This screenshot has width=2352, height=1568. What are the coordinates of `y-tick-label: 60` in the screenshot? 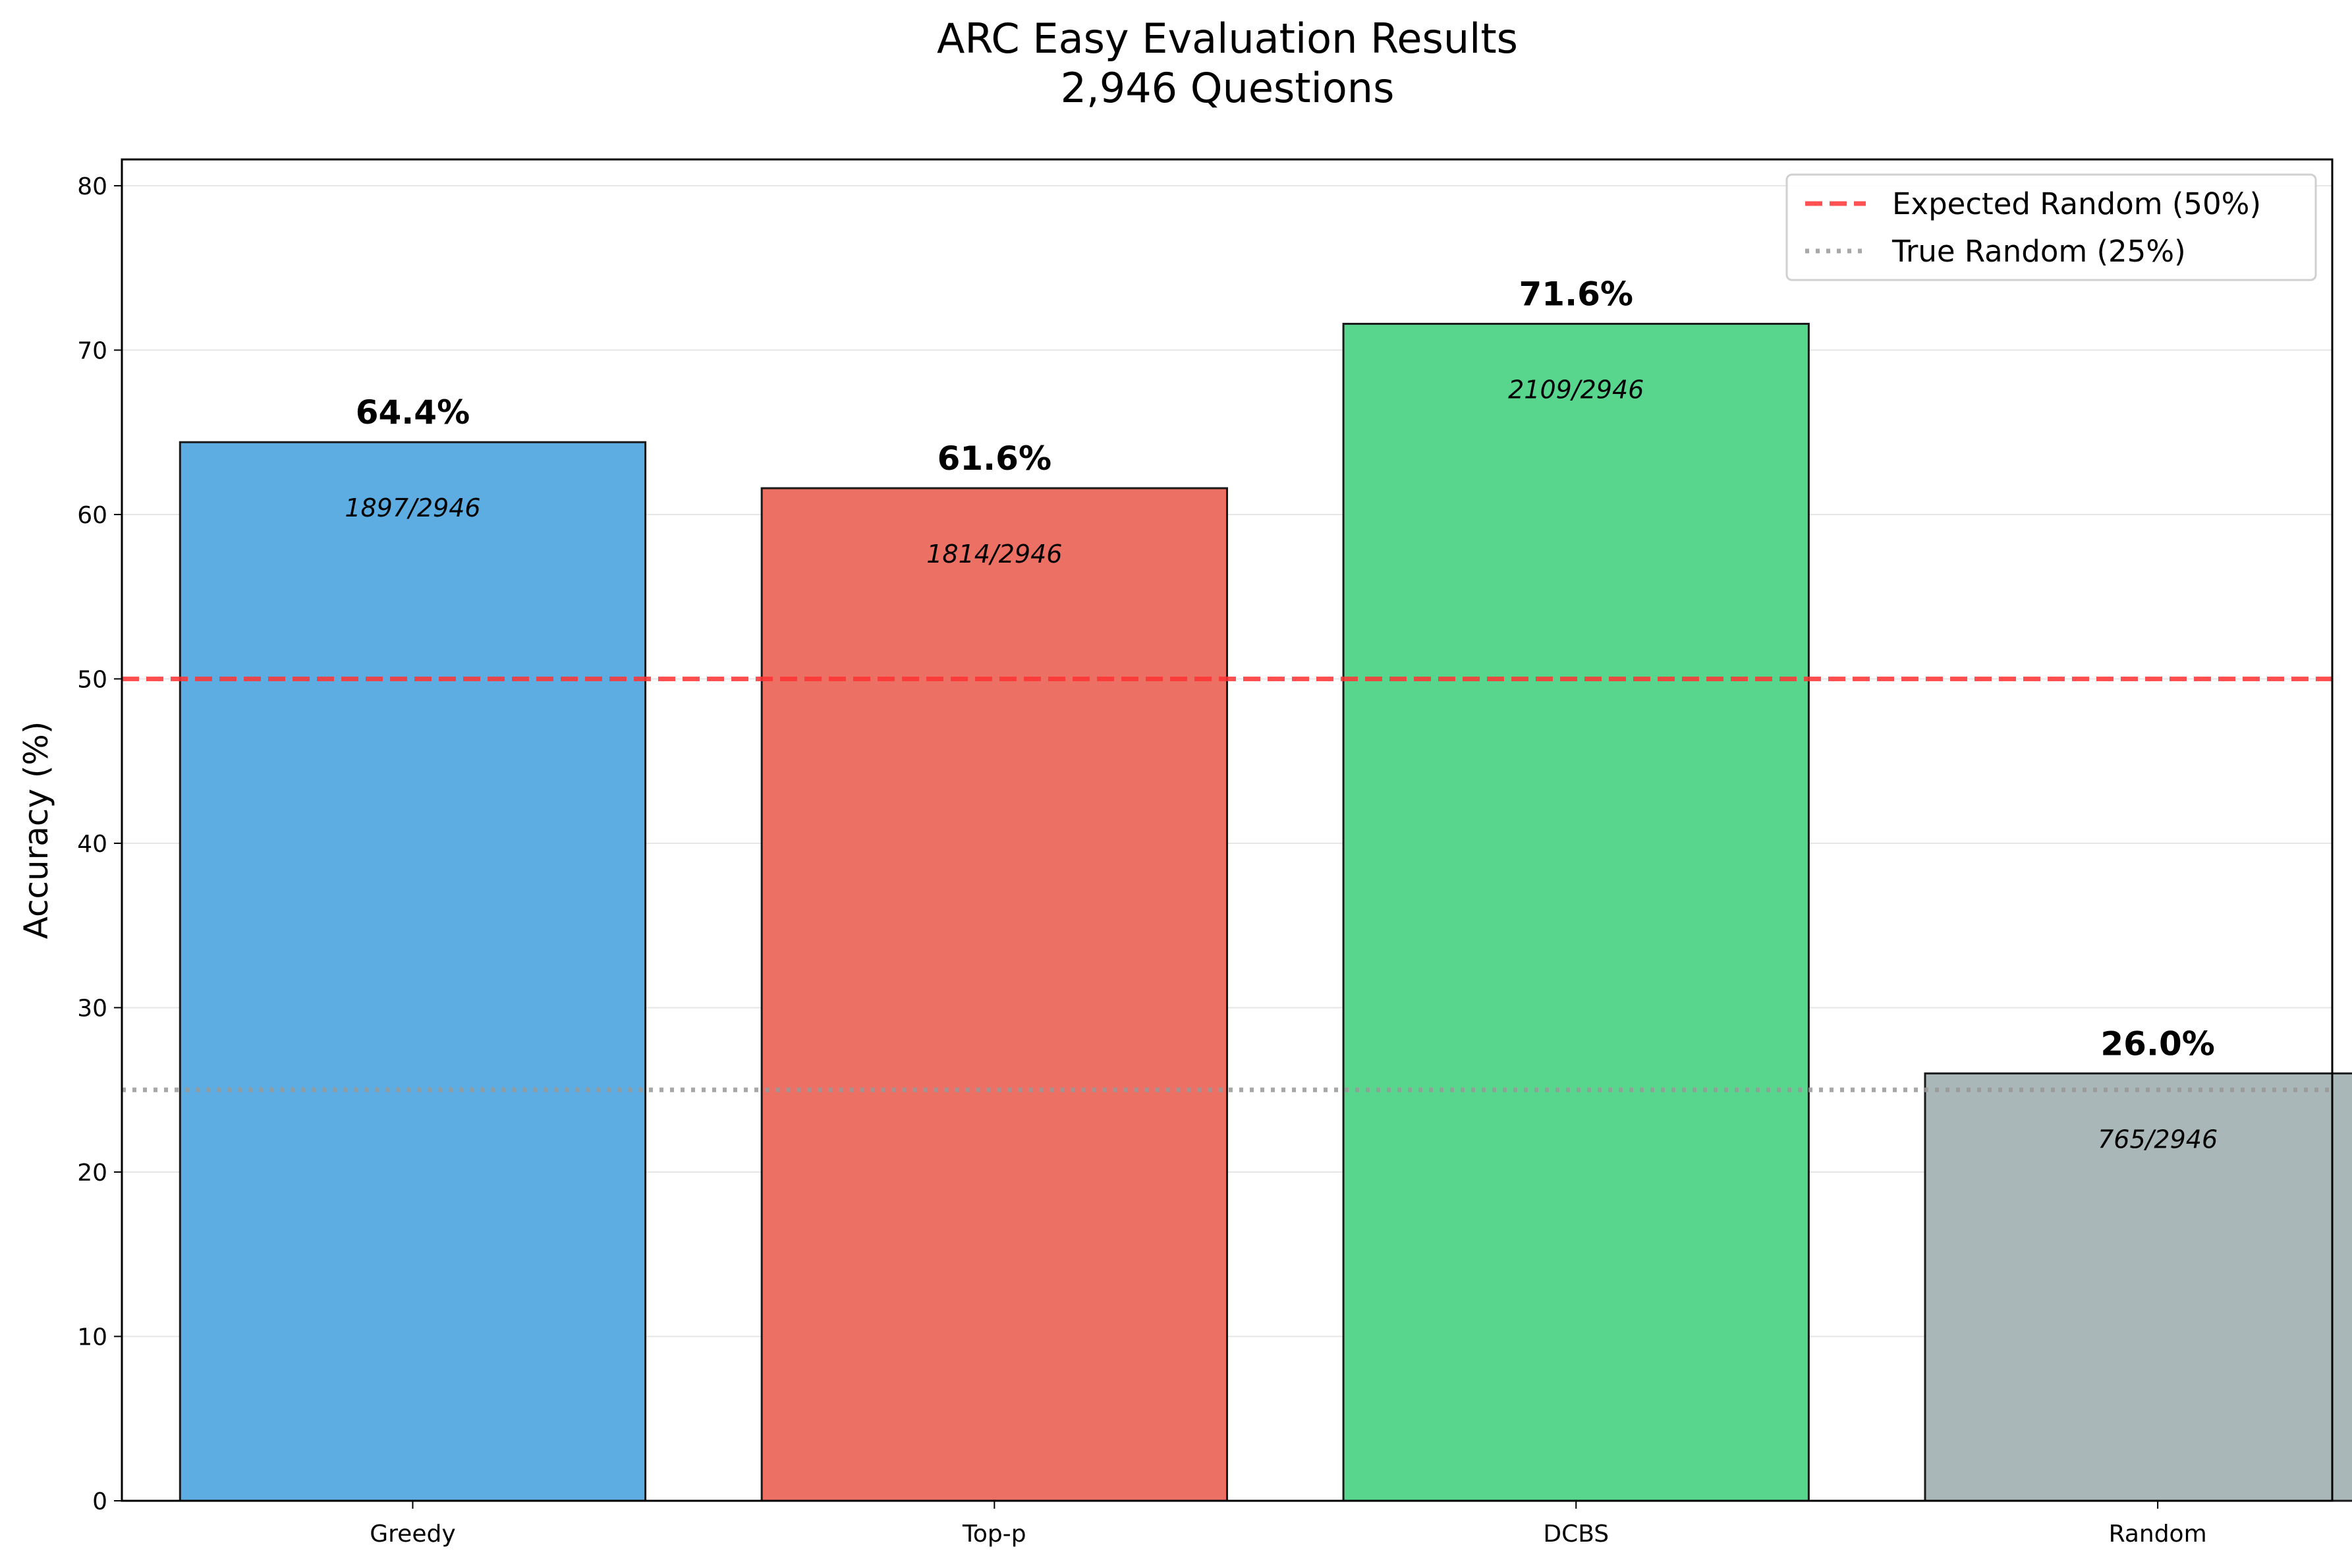 It's located at (92, 515).